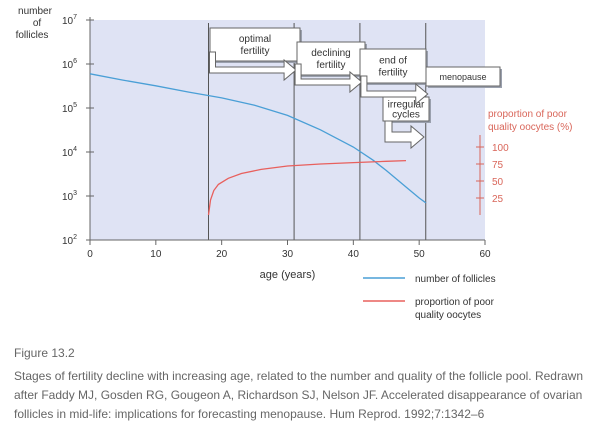 The image size is (607, 445). Describe the element at coordinates (69, 20) in the screenshot. I see `y-tick-label-left: 10⁷` at that location.